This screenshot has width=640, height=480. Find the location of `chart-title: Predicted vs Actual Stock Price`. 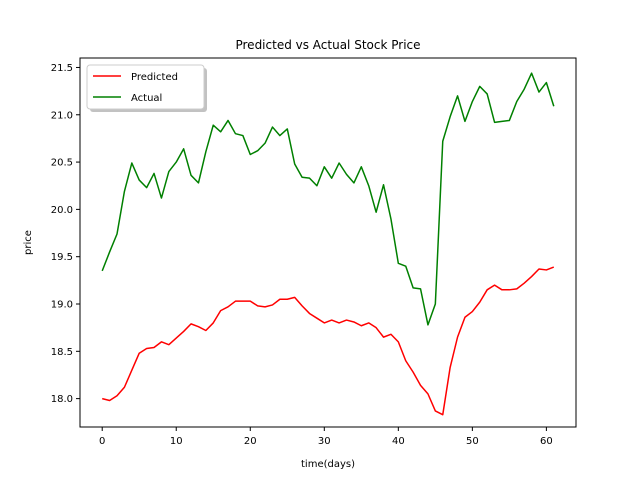

chart-title: Predicted vs Actual Stock Price is located at coordinates (327, 45).